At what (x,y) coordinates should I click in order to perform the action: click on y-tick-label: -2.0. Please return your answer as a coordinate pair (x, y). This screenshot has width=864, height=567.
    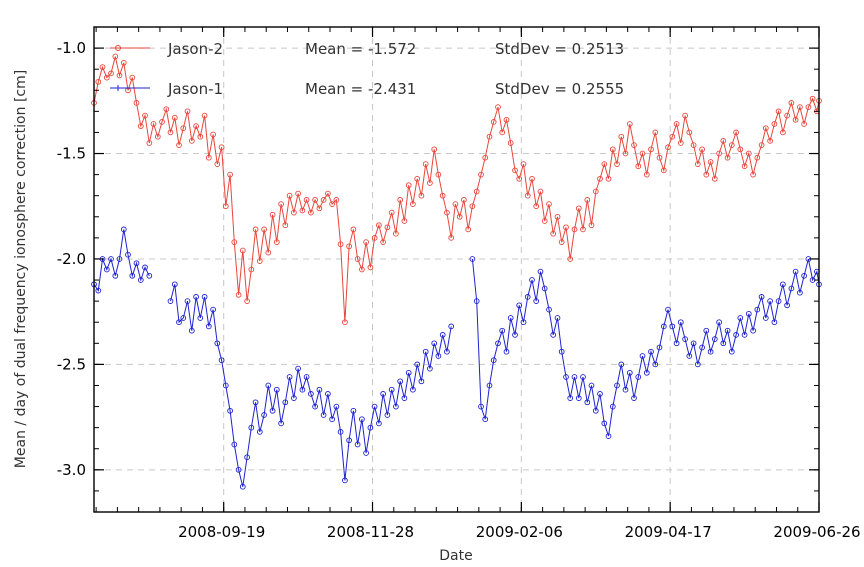
    Looking at the image, I should click on (71, 259).